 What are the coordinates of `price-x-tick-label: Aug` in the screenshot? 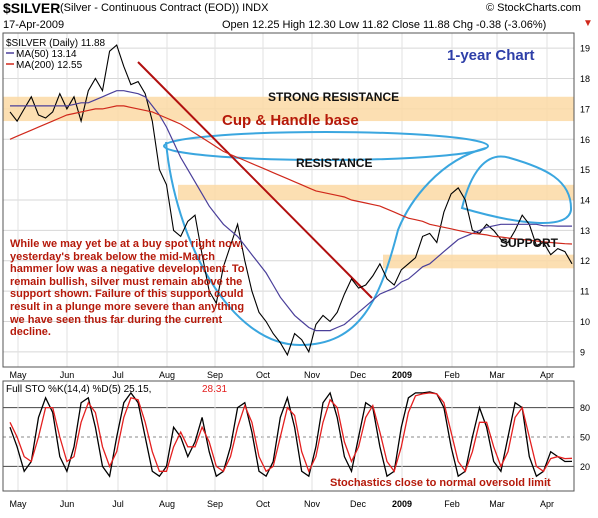 It's located at (167, 375).